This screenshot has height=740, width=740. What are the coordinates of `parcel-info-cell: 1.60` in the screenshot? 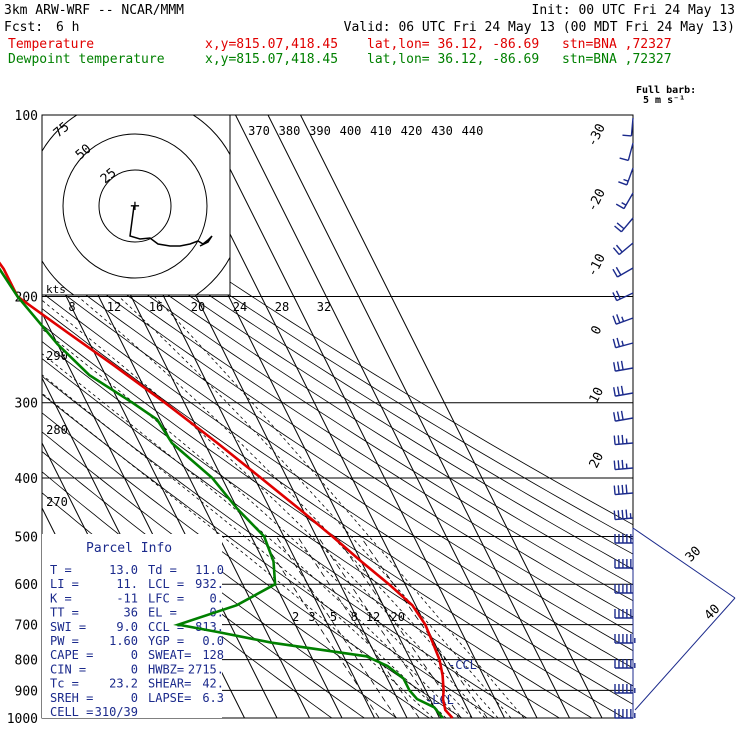 It's located at (123, 641).